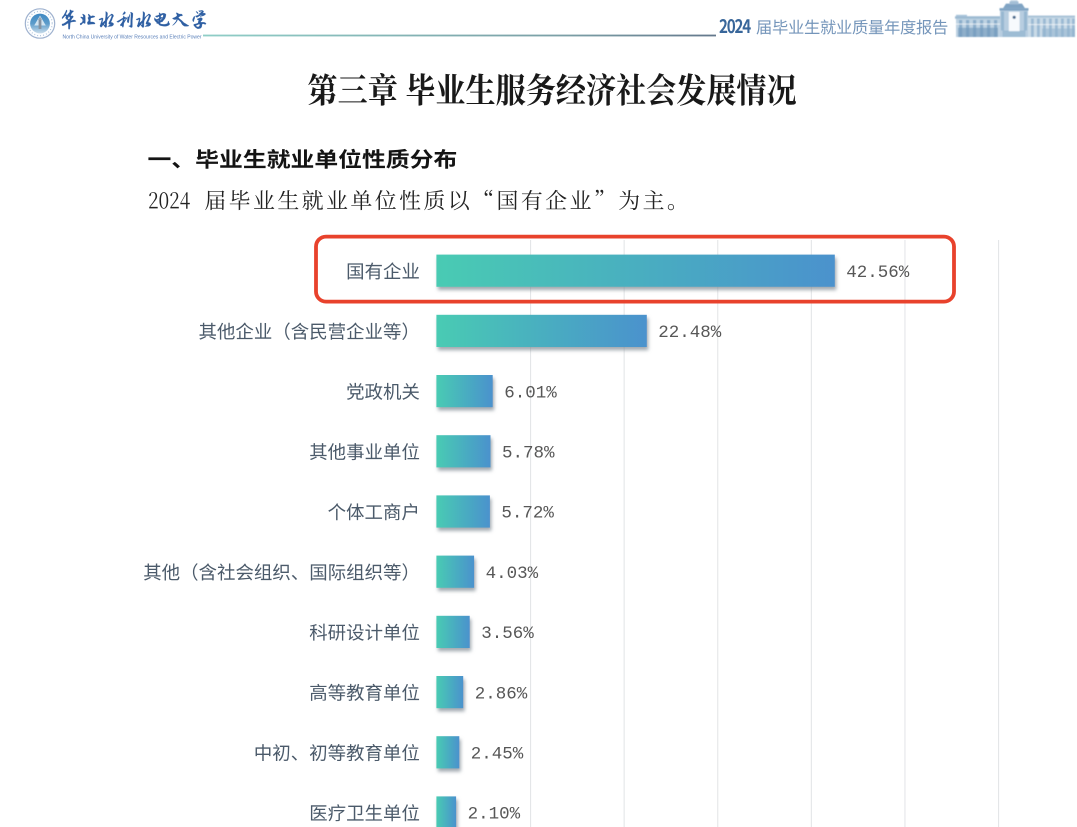 The image size is (1077, 827). What do you see at coordinates (527, 514) in the screenshot?
I see `svg-text: 5.72%` at bounding box center [527, 514].